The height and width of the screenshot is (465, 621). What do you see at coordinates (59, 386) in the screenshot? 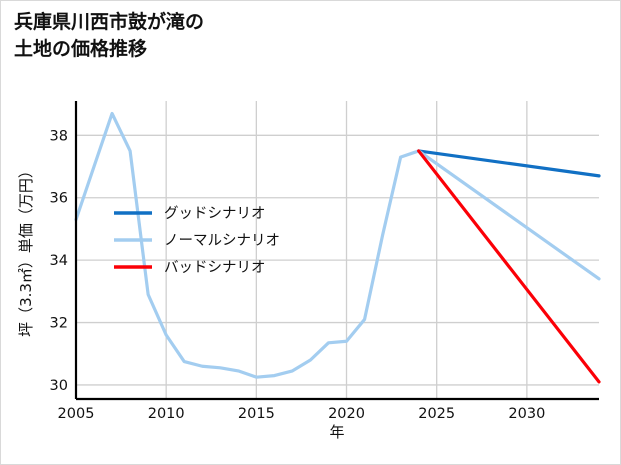
I see `y-tick-label: 30` at bounding box center [59, 386].